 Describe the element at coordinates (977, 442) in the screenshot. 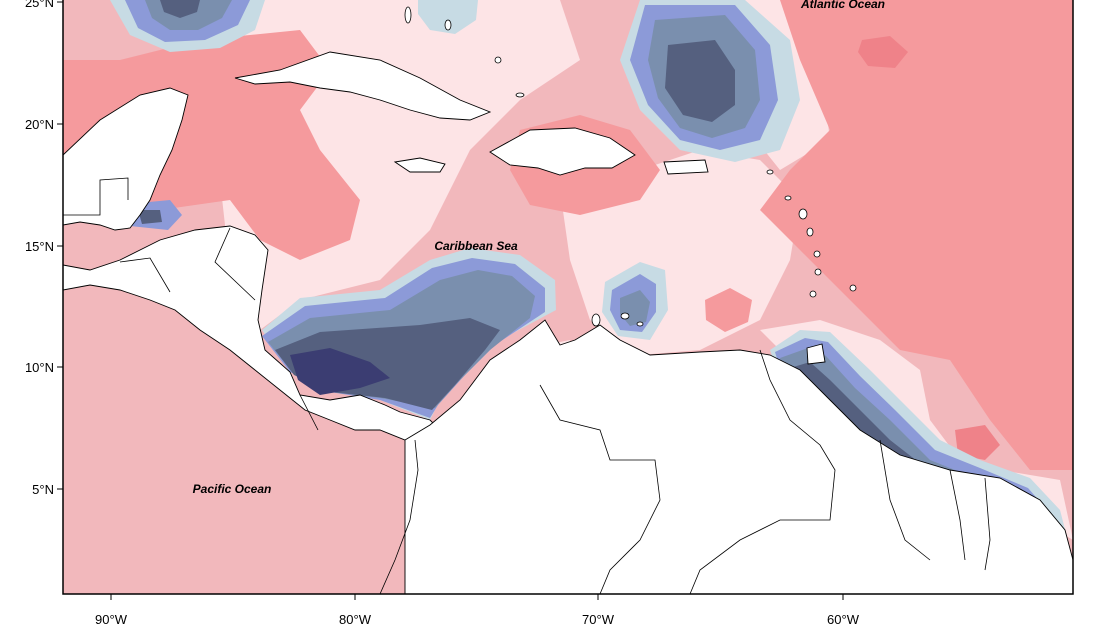

I see `field-pos4-b` at that location.